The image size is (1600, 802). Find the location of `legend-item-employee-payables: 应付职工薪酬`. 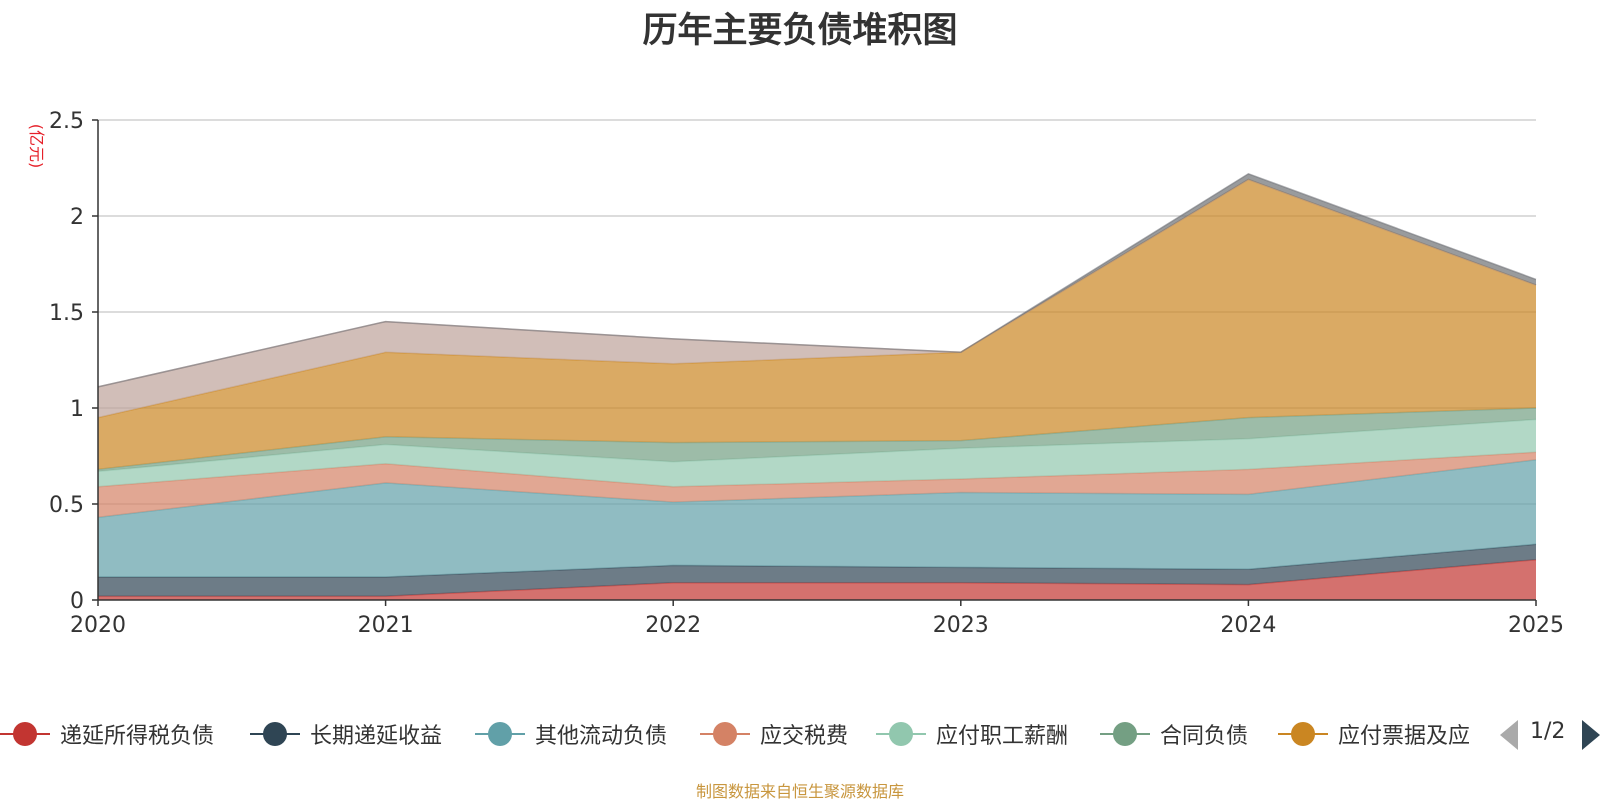

legend-item-employee-payables: 应付职工薪酬 is located at coordinates (972, 734).